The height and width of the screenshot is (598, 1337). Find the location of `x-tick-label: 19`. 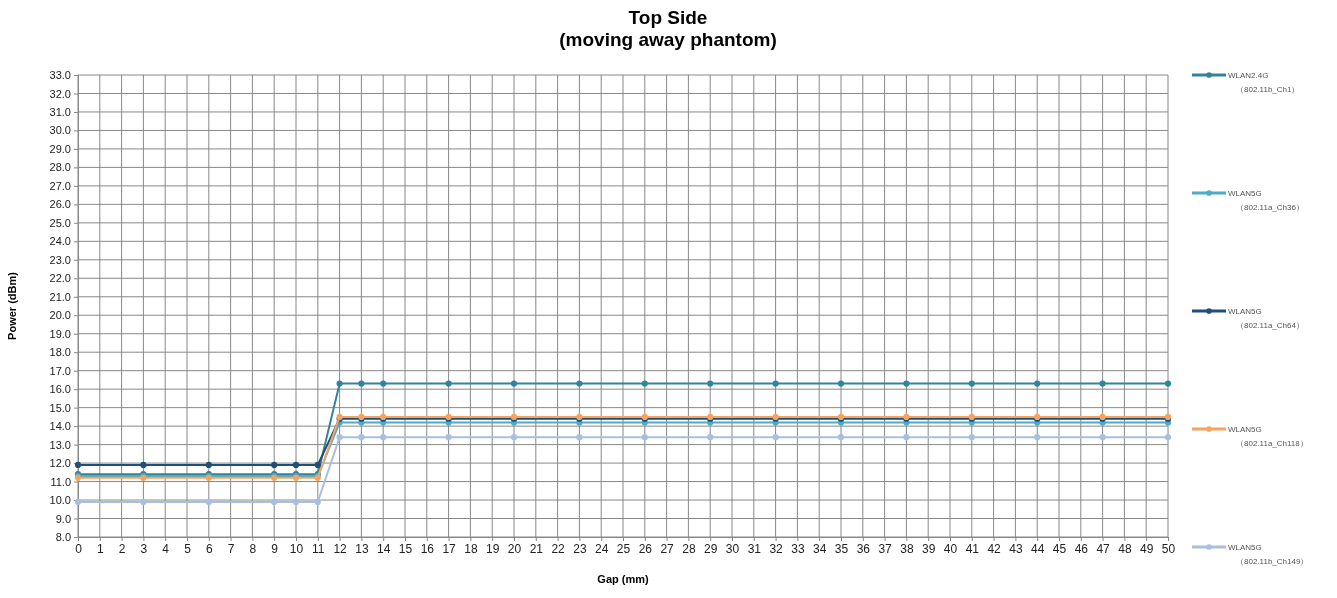

x-tick-label: 19 is located at coordinates (493, 548).